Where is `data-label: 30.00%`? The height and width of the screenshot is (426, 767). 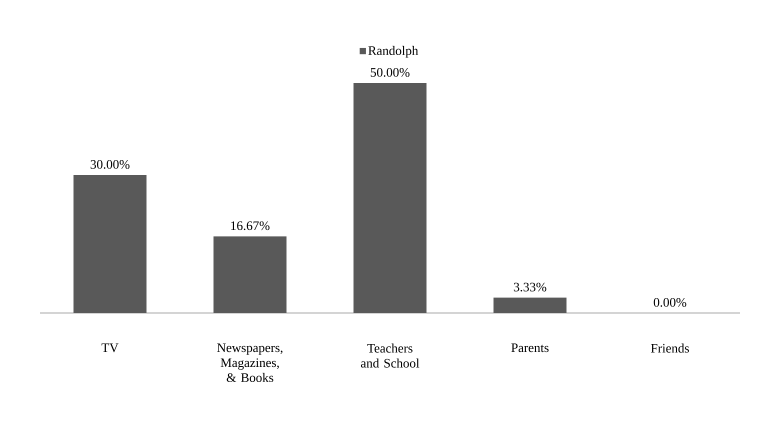
data-label: 30.00% is located at coordinates (110, 164).